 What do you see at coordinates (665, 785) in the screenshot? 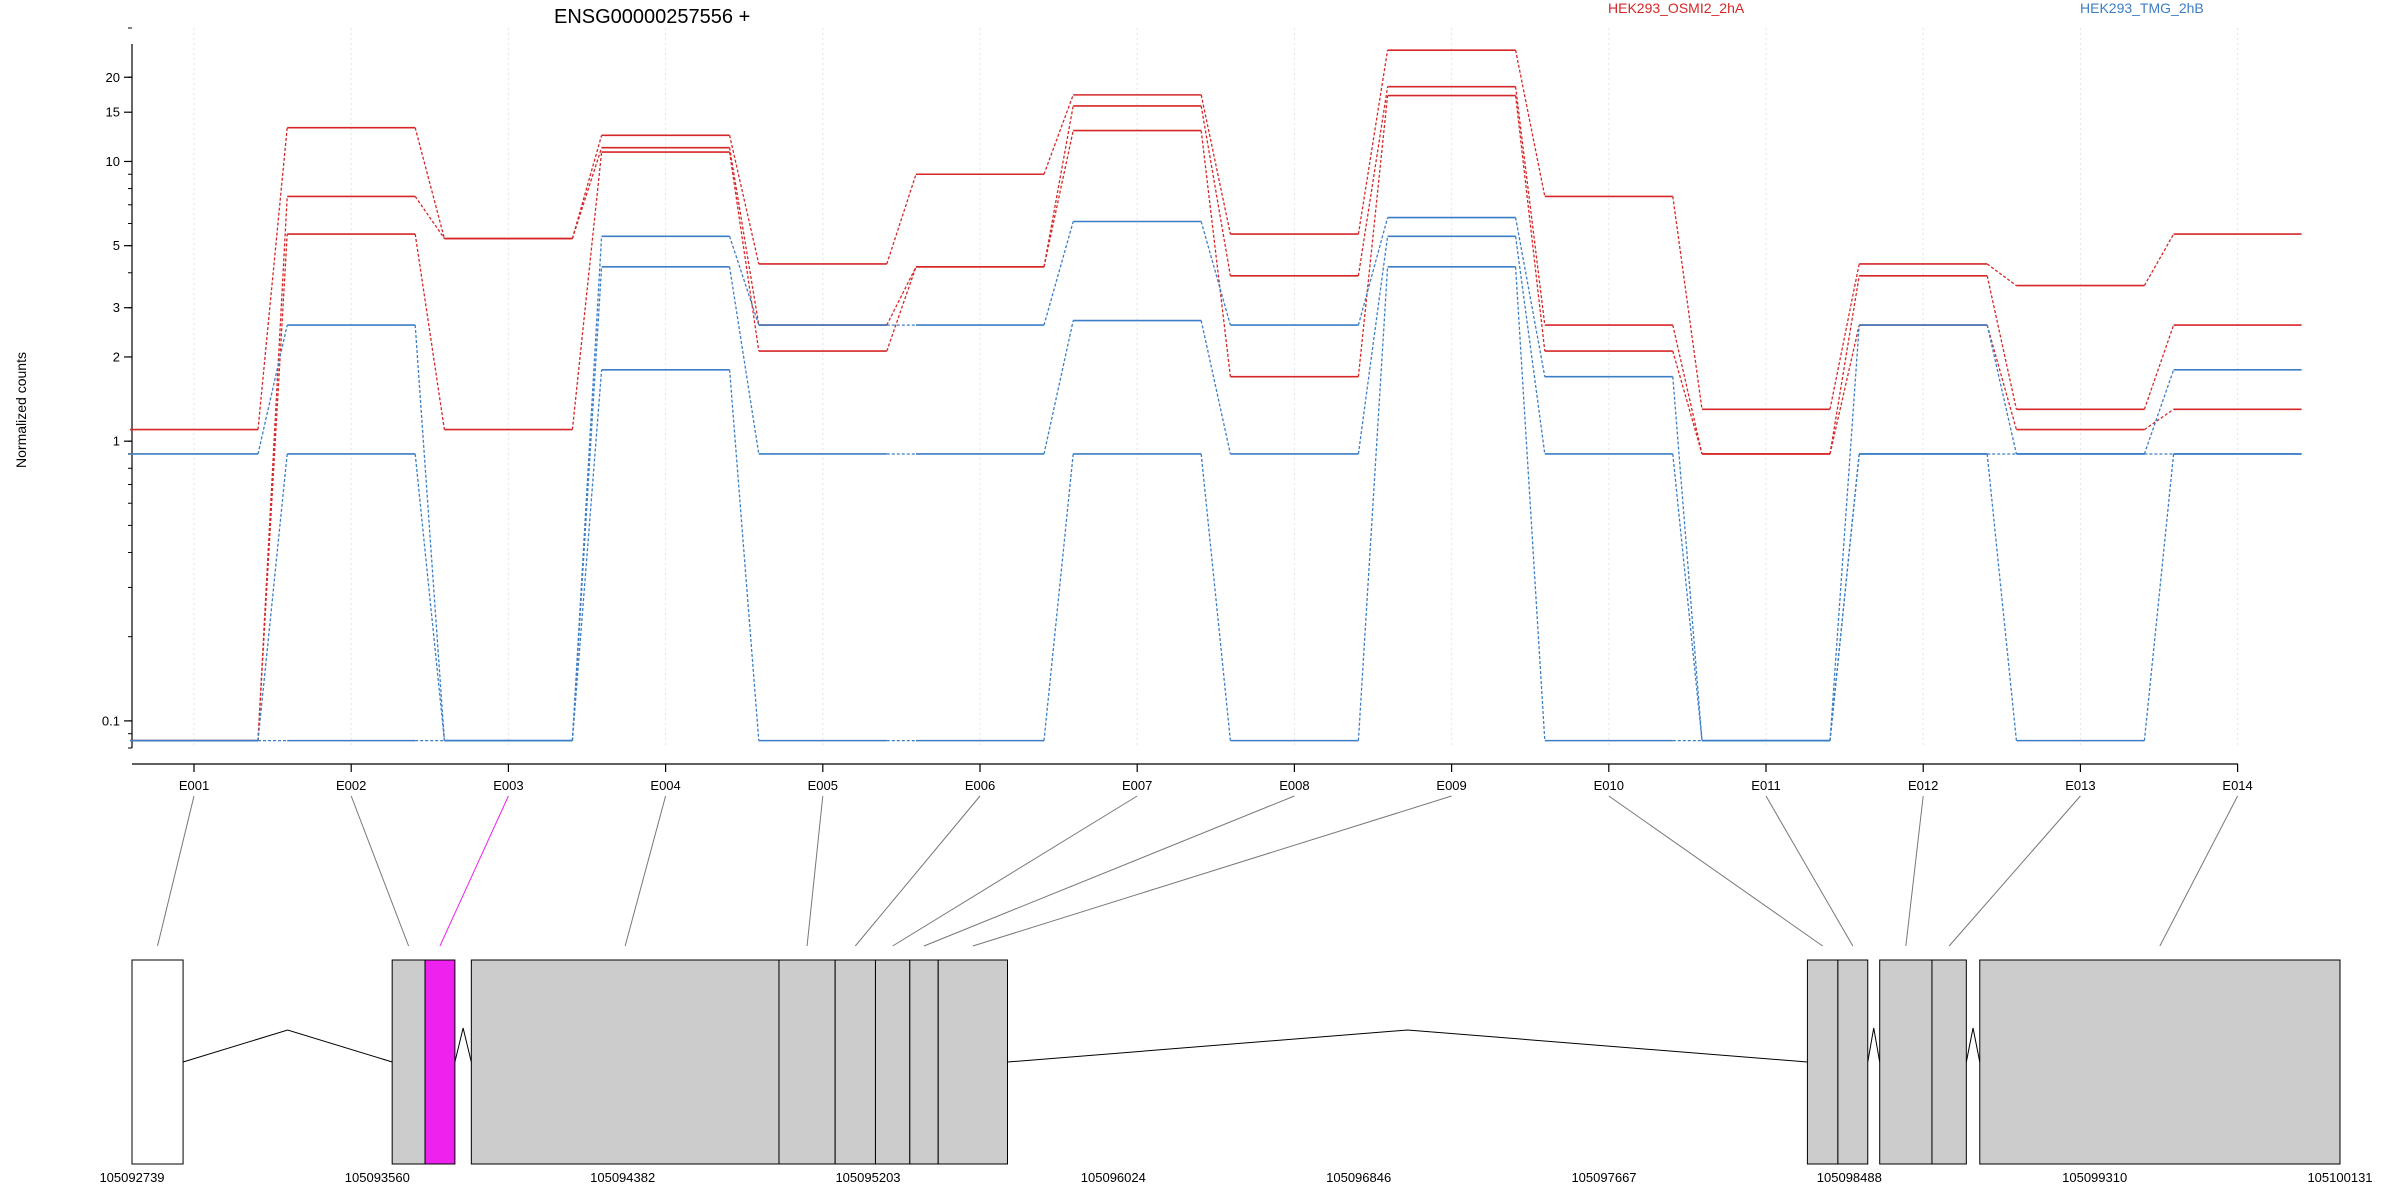
I see `x-tick-label-e004: E004` at bounding box center [665, 785].